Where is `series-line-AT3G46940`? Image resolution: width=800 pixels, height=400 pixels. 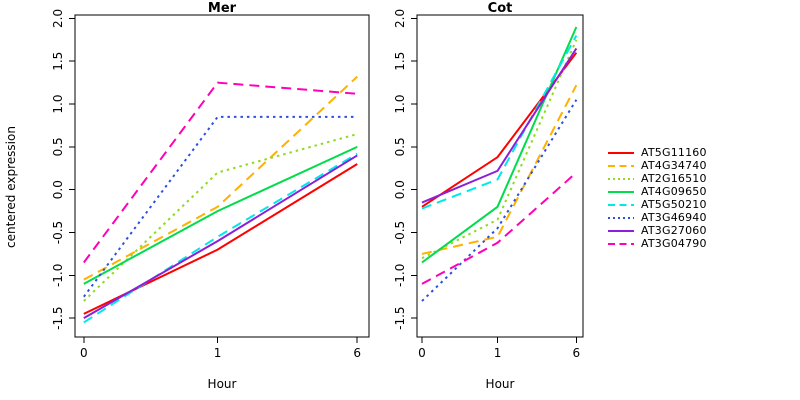 series-line-AT3G46940 is located at coordinates (499, 200).